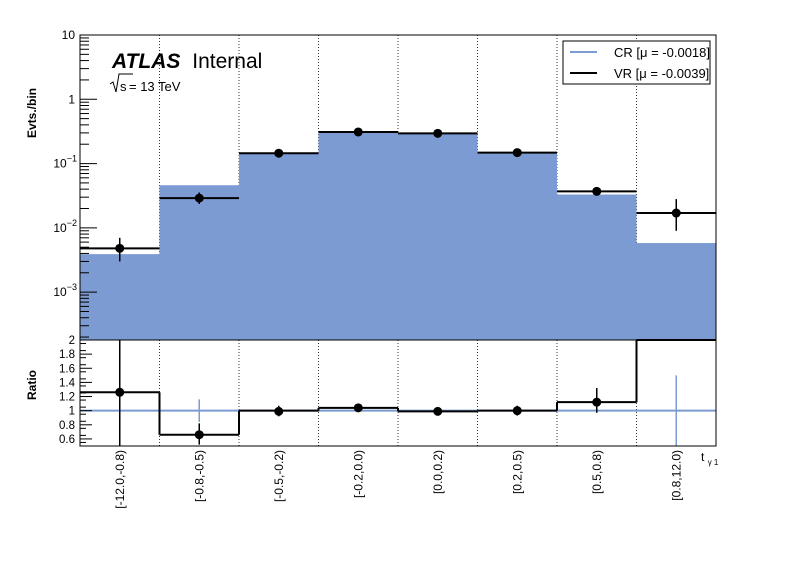 The height and width of the screenshot is (572, 796). I want to click on main-tick-label: 10⁻², so click(65, 226).